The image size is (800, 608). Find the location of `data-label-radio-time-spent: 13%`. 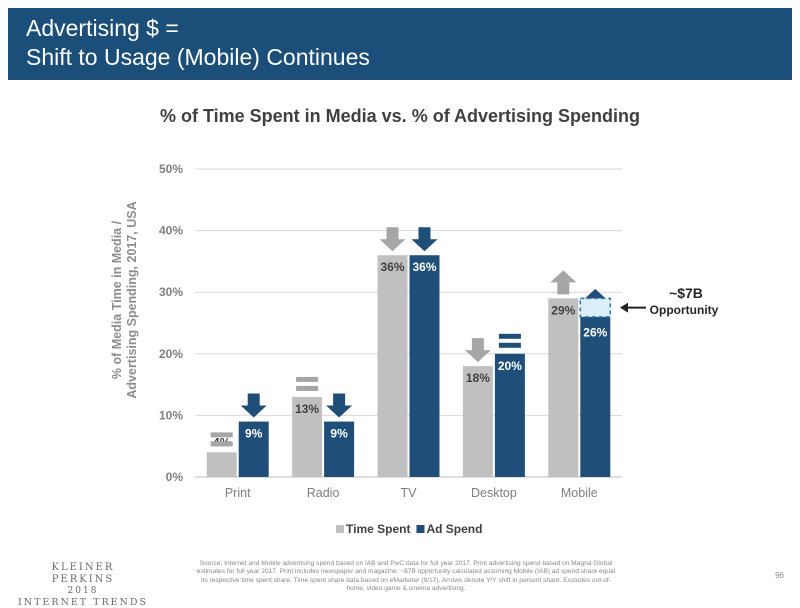

data-label-radio-time-spent: 13% is located at coordinates (307, 409).